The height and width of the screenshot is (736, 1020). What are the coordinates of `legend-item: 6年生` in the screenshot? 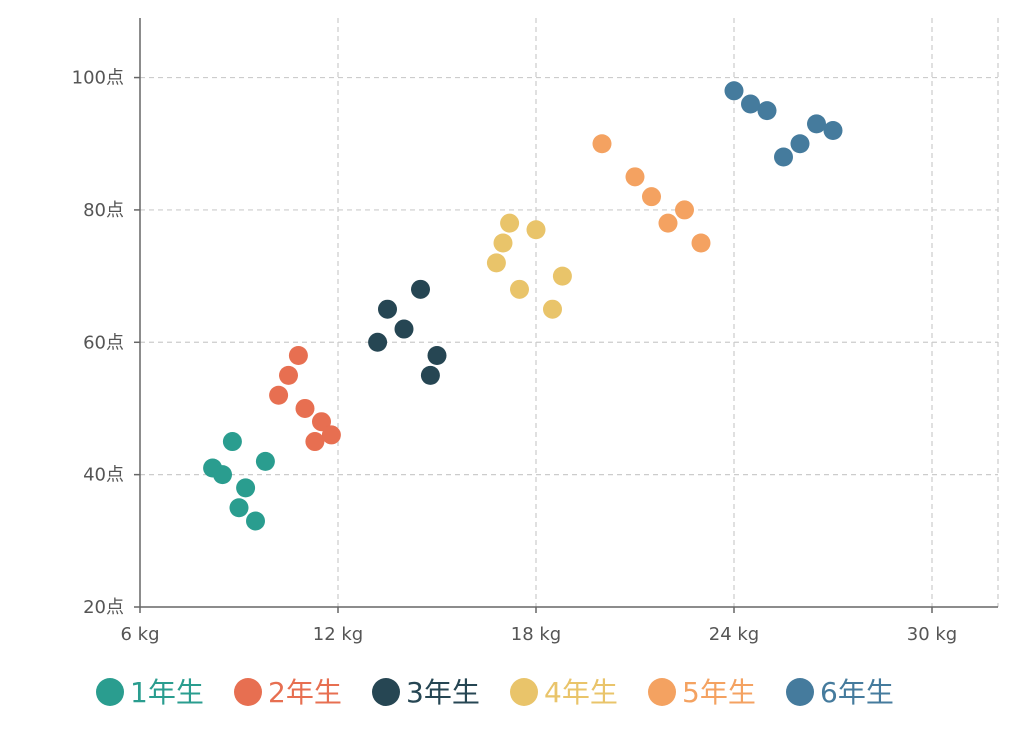 It's located at (840, 692).